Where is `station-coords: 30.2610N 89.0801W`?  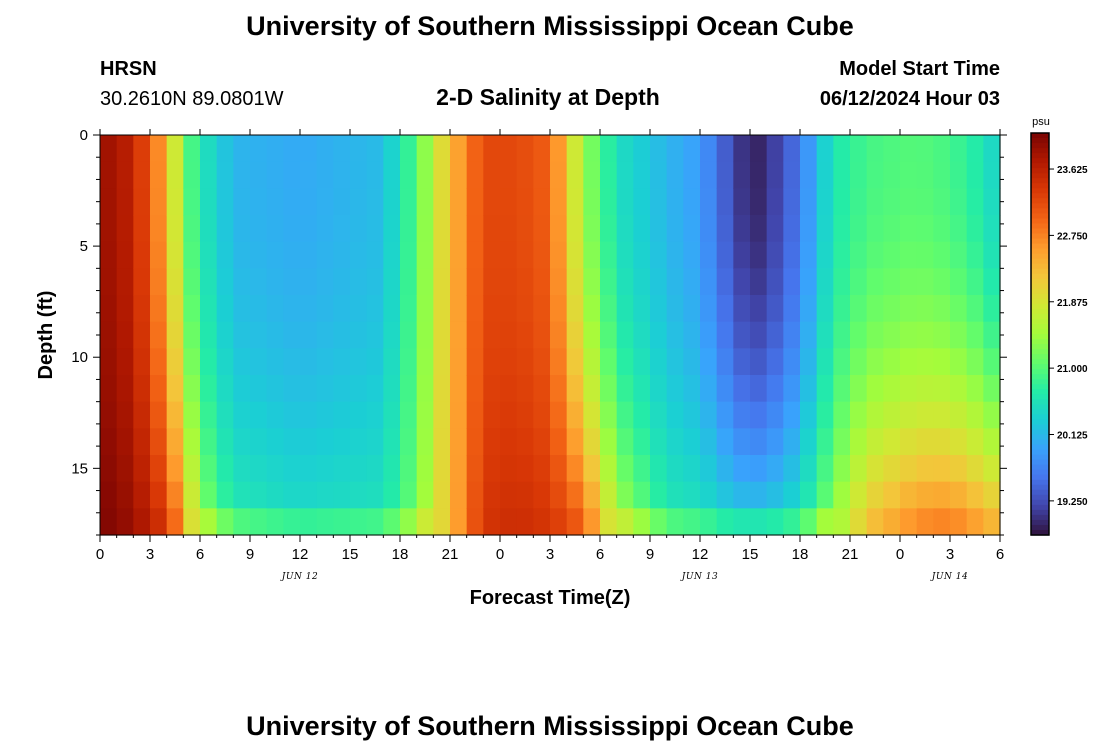 station-coords: 30.2610N 89.0801W is located at coordinates (192, 99).